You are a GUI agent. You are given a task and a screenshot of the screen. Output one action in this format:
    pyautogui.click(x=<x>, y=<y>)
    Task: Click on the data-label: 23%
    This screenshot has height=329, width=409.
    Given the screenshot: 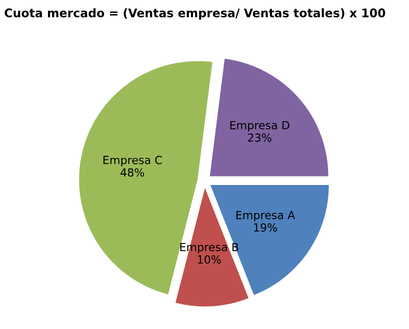 What is the action you would take?
    pyautogui.click(x=260, y=137)
    